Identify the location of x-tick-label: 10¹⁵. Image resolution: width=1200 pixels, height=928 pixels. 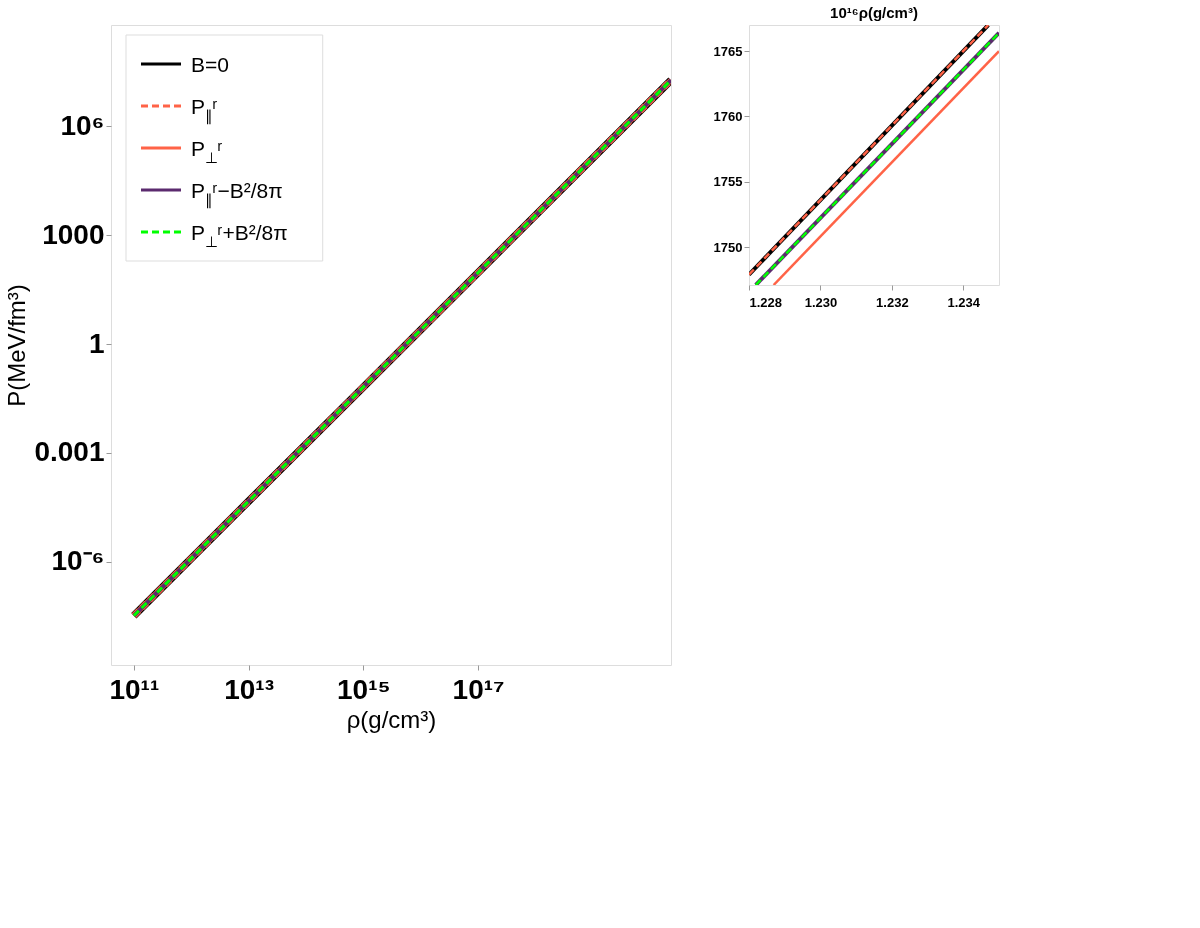
(364, 689).